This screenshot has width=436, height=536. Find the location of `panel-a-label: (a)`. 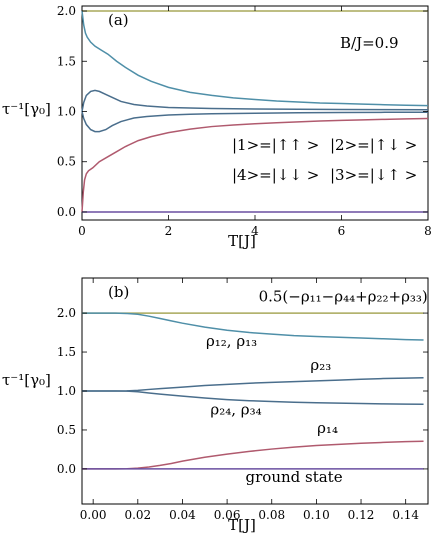

panel-a-label: (a) is located at coordinates (118, 20).